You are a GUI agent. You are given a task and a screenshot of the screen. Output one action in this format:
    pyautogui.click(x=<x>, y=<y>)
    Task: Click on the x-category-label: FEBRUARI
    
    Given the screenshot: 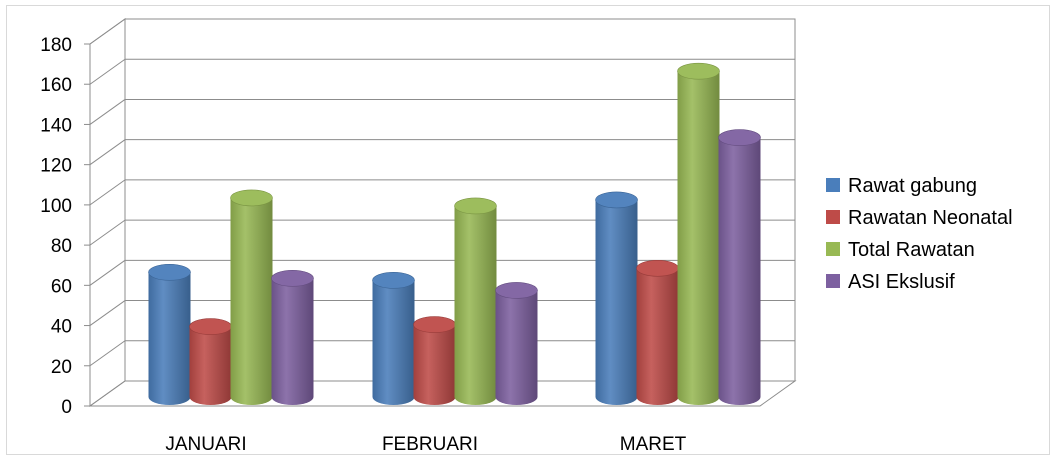 What is the action you would take?
    pyautogui.click(x=430, y=444)
    